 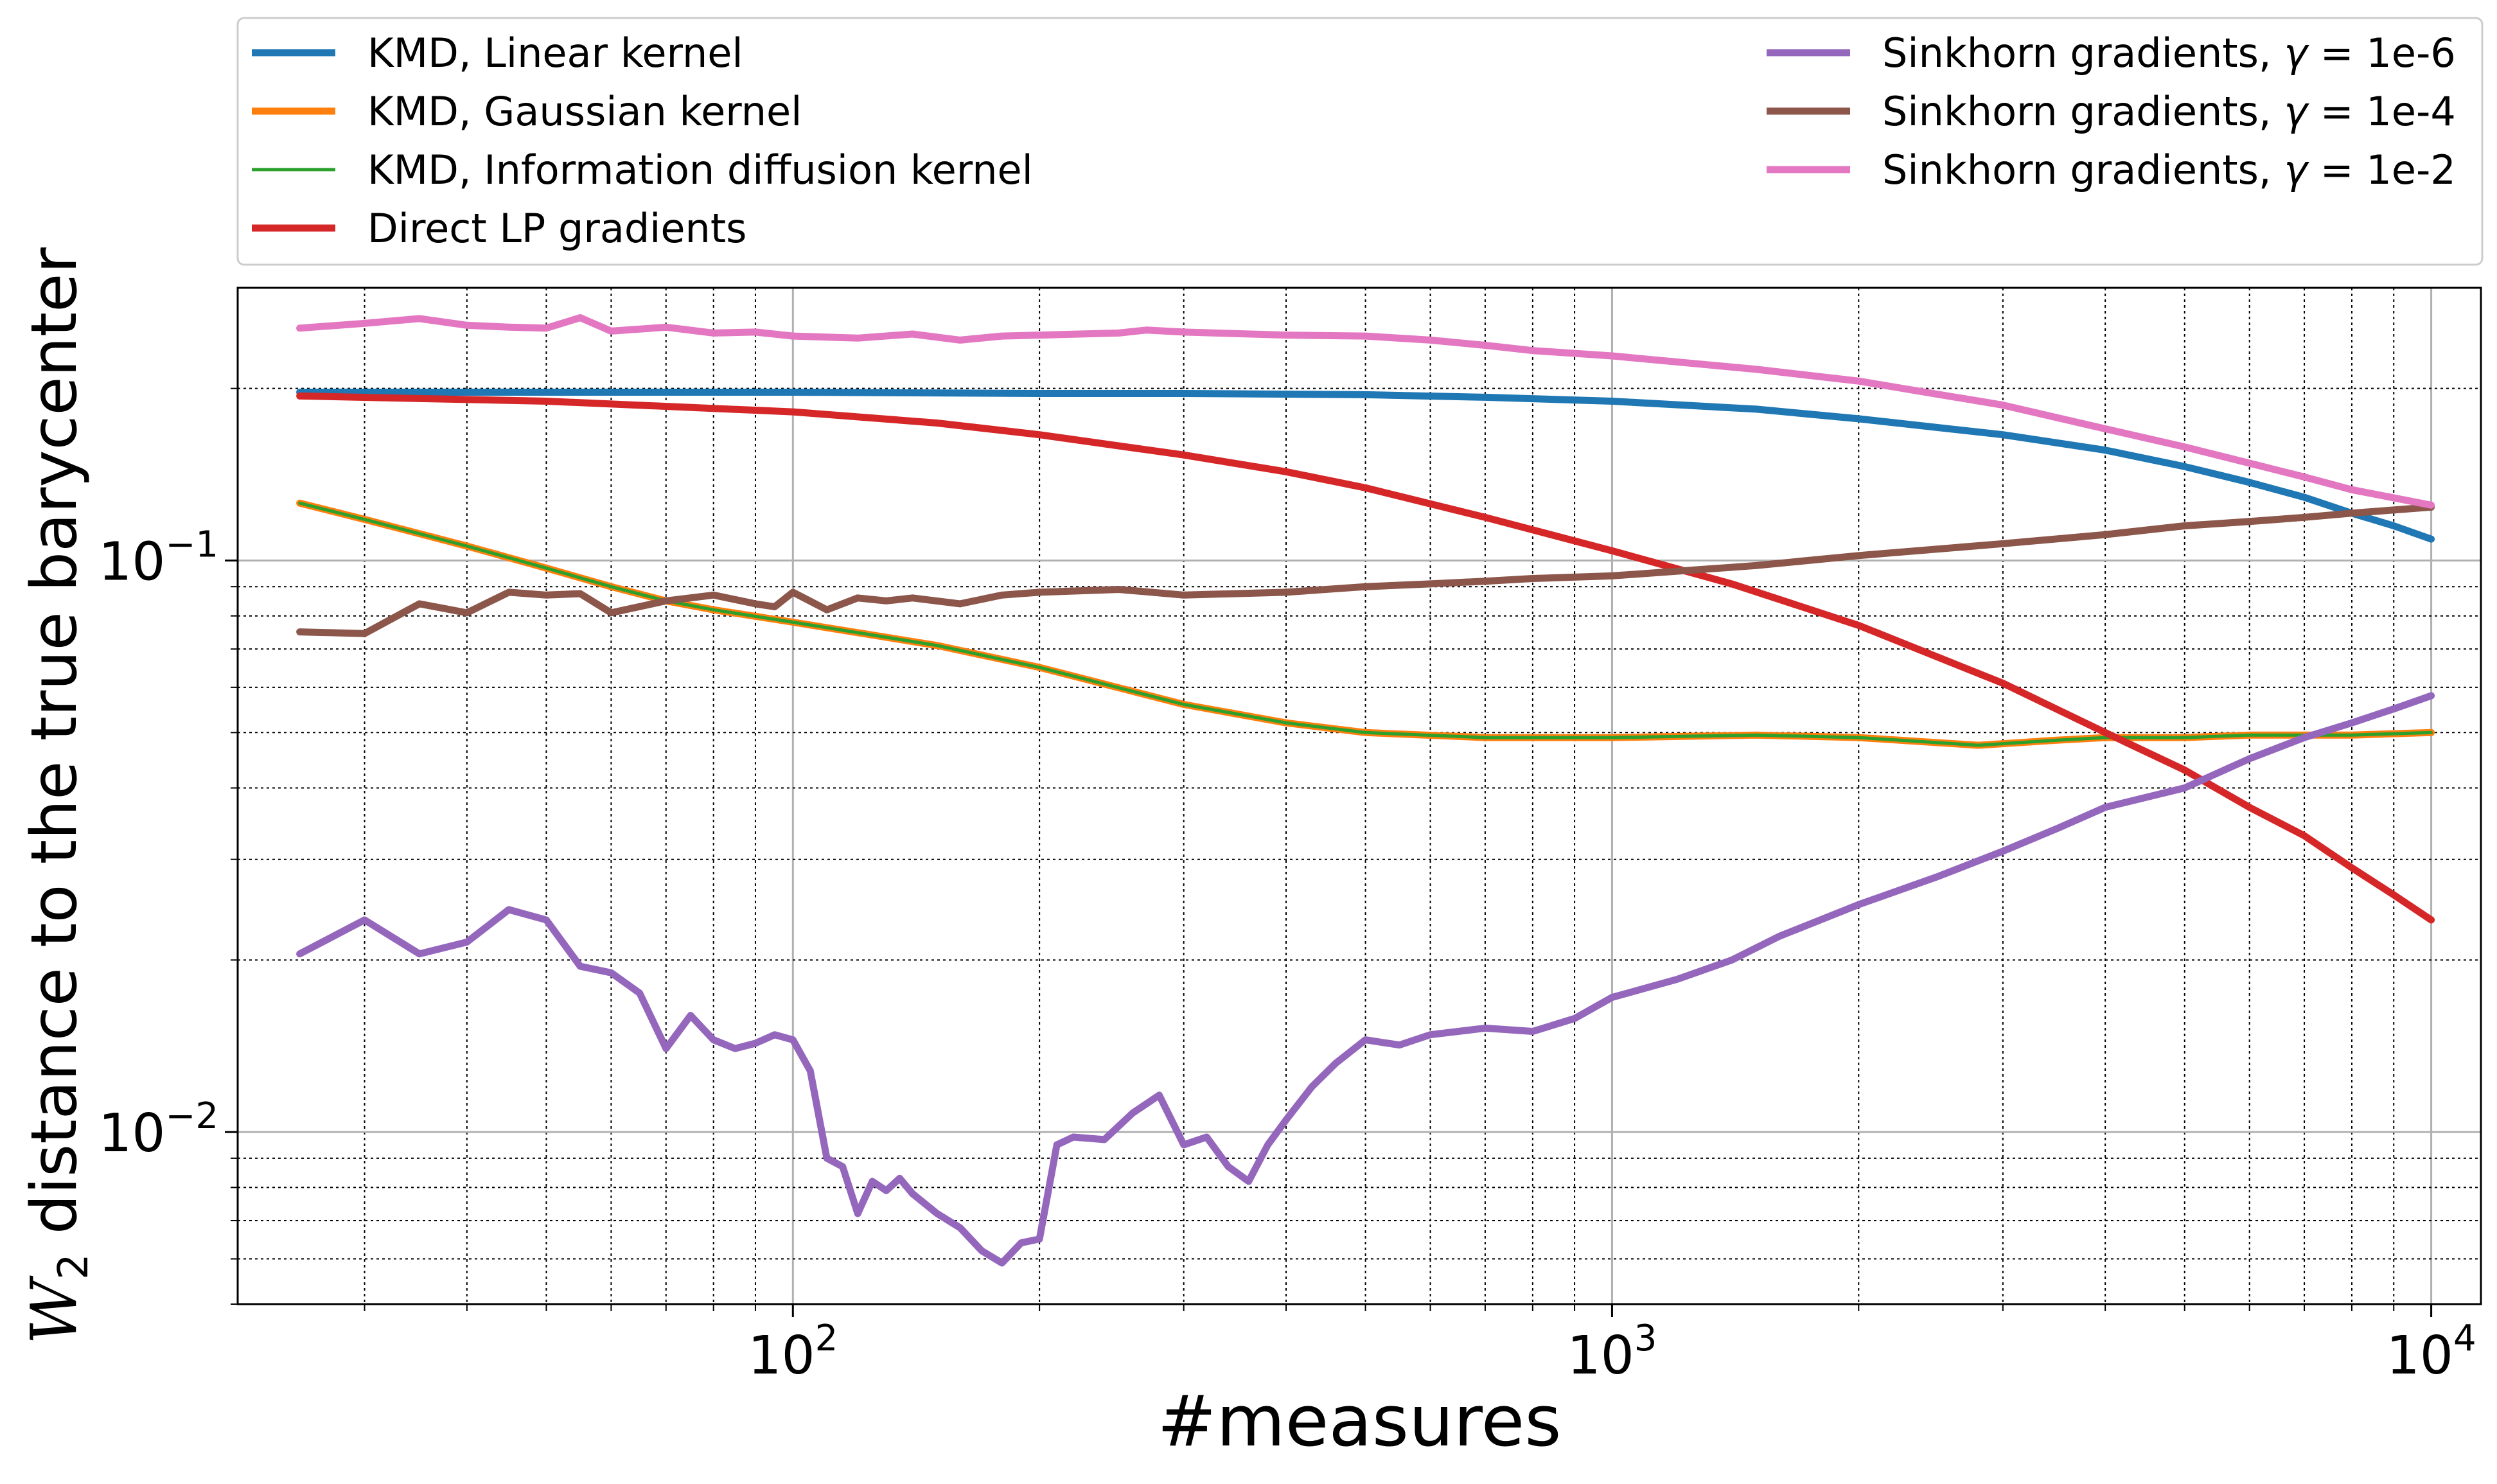 I want to click on svg-text:W2distance to the true barycen: W2 distance to the true barycenter, so click(x=58, y=796).